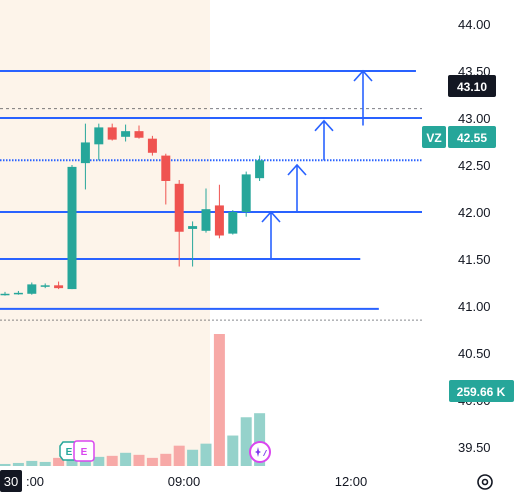 The height and width of the screenshot is (504, 514). I want to click on y-tick-label: 44.00, so click(474, 24).